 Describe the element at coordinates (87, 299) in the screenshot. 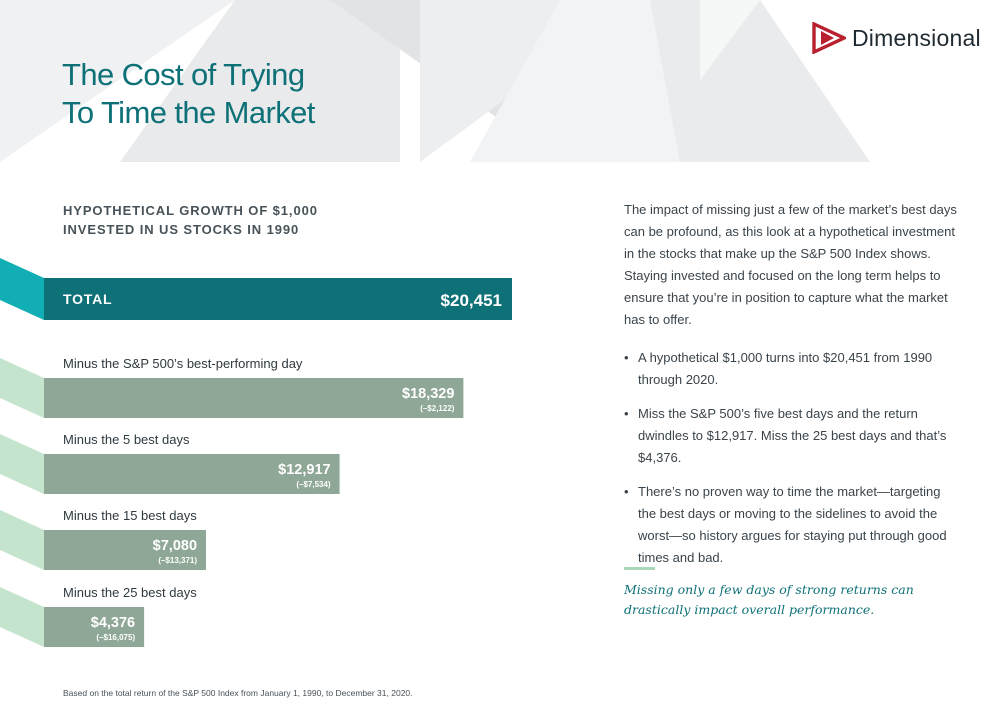

I see `bar-category-label: TOTAL` at that location.